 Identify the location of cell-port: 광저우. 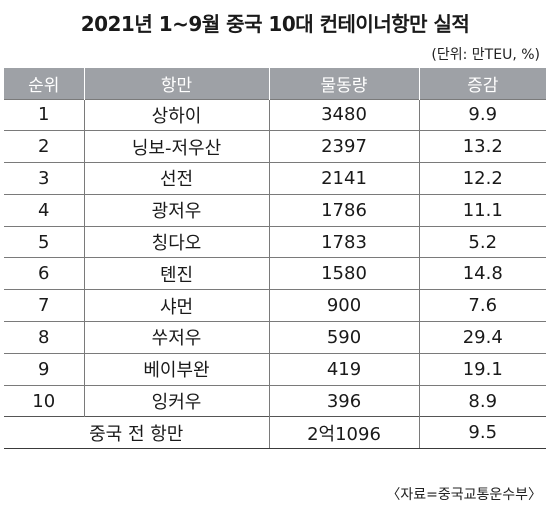
(176, 210).